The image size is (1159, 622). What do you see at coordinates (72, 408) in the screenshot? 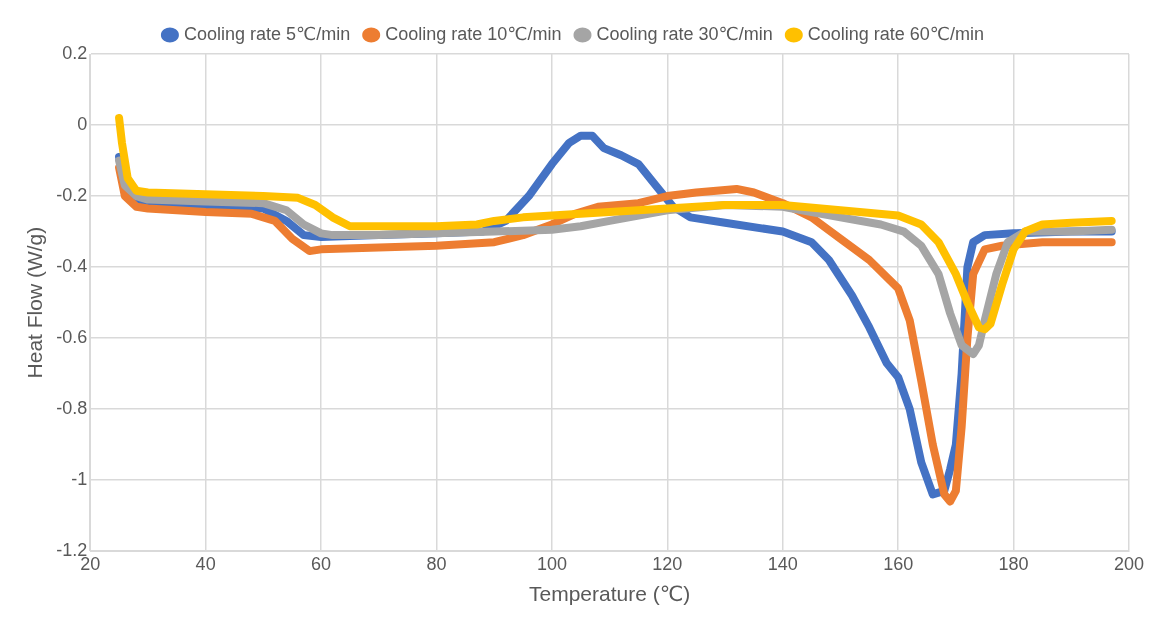
I see `y-tick-label: -0.8` at bounding box center [72, 408].